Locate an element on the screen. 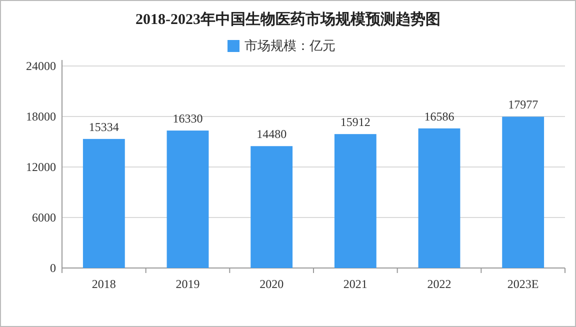 The width and height of the screenshot is (576, 327). data-label: 15912 is located at coordinates (355, 122).